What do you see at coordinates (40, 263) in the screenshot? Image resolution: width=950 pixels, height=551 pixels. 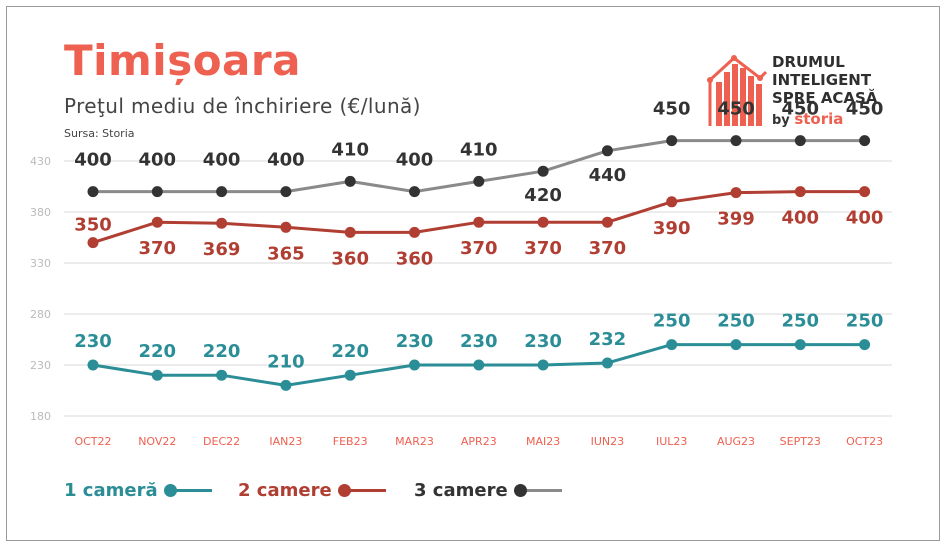 I see `y-tick-label: 330` at bounding box center [40, 263].